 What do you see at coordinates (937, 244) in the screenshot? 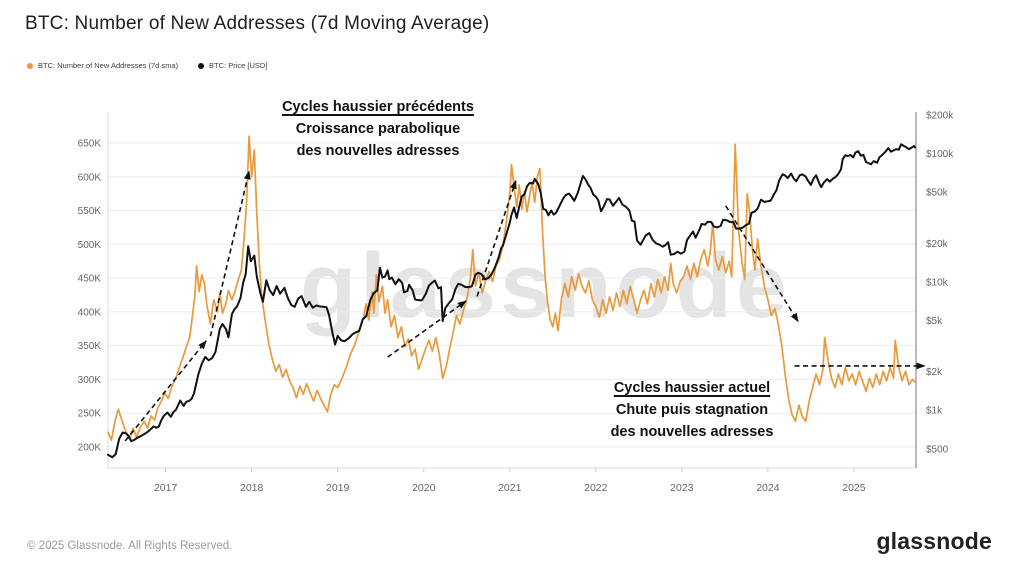
I see `right-axis-tick-label: $20k` at bounding box center [937, 244].